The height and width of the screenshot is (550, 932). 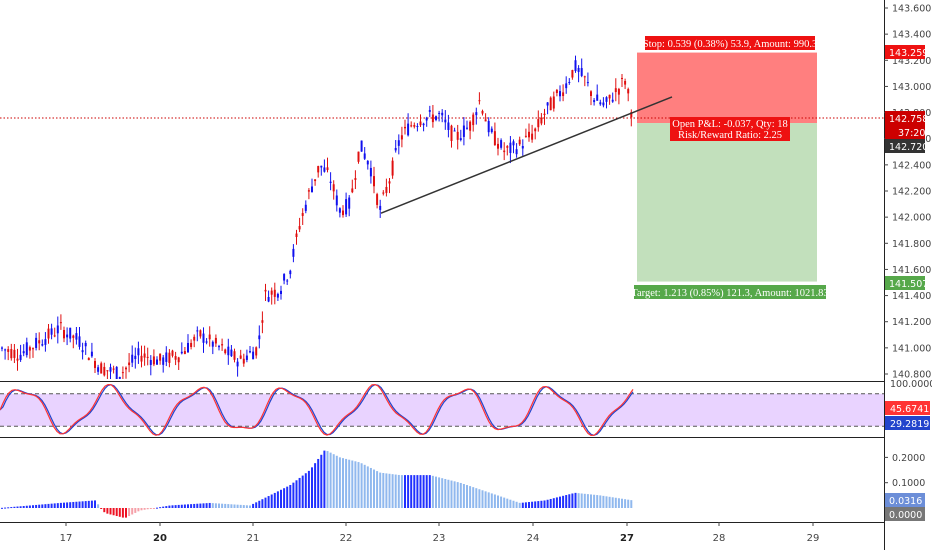 I want to click on price-tick-label: 143.000, so click(x=911, y=87).